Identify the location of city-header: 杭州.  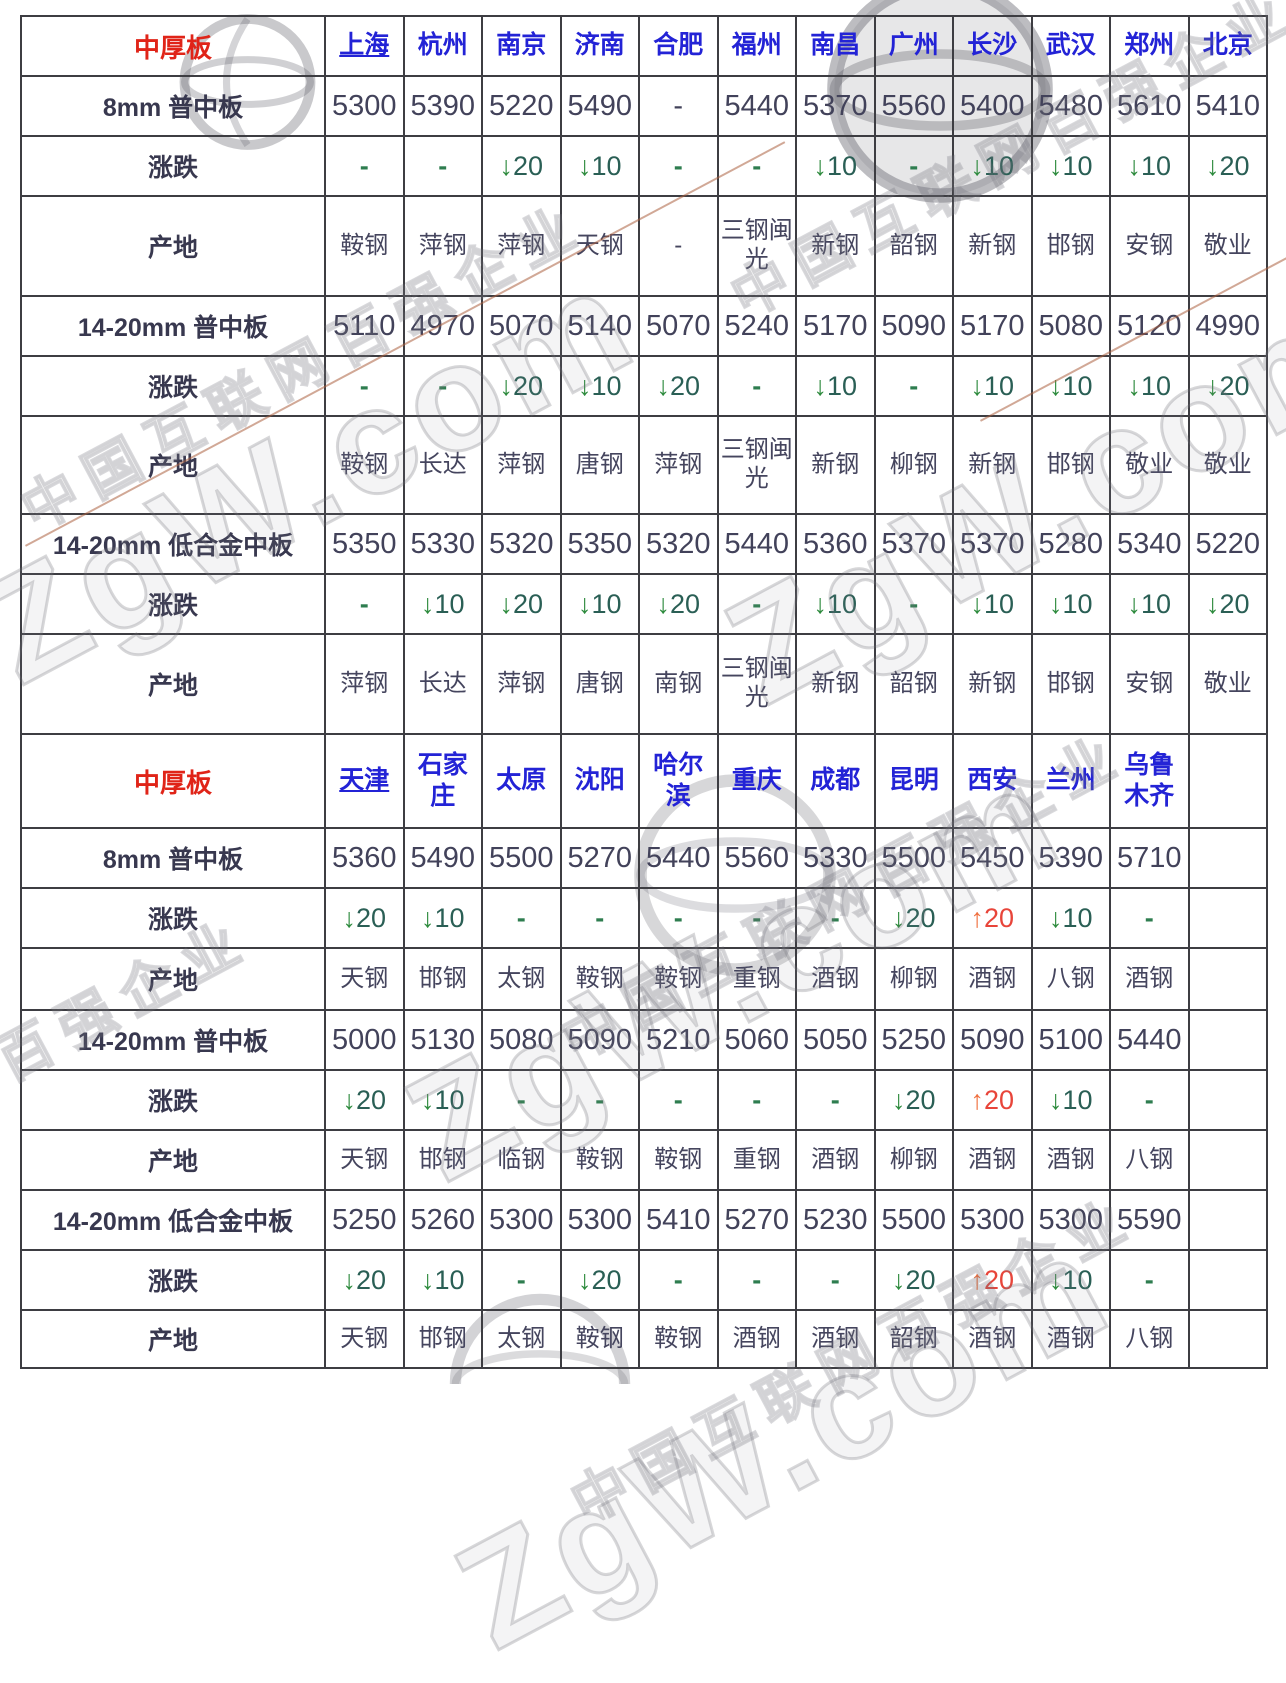
(442, 46).